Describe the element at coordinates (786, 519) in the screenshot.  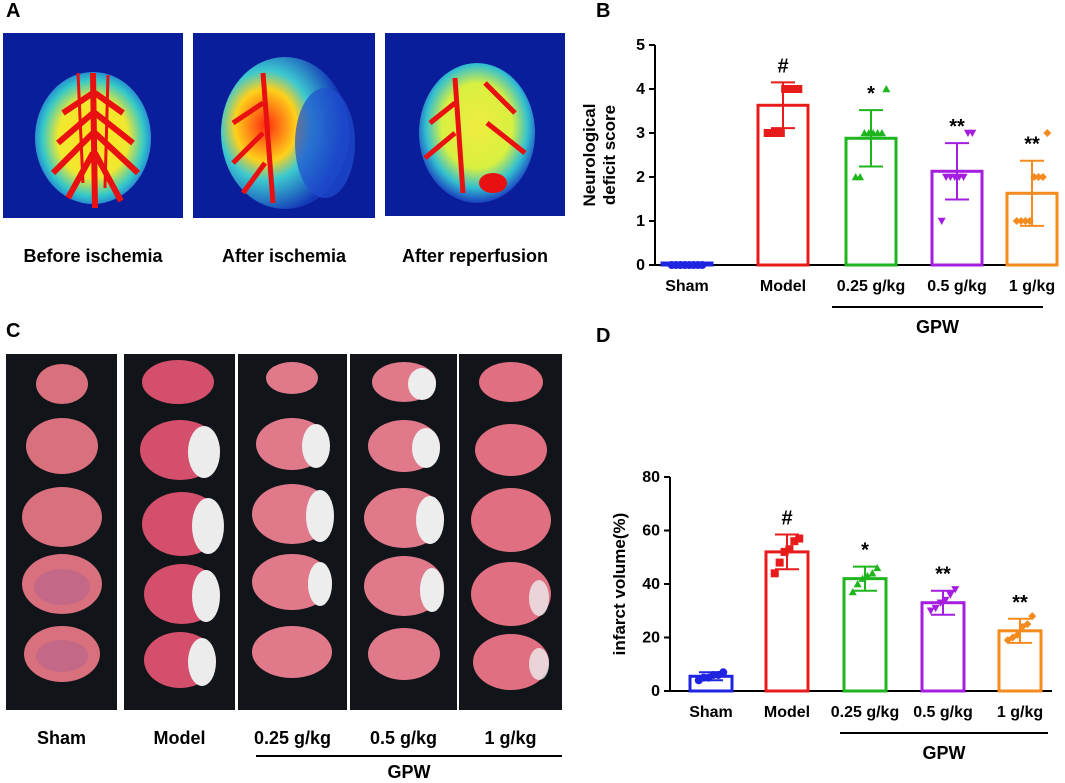
I see `significance-label: #` at that location.